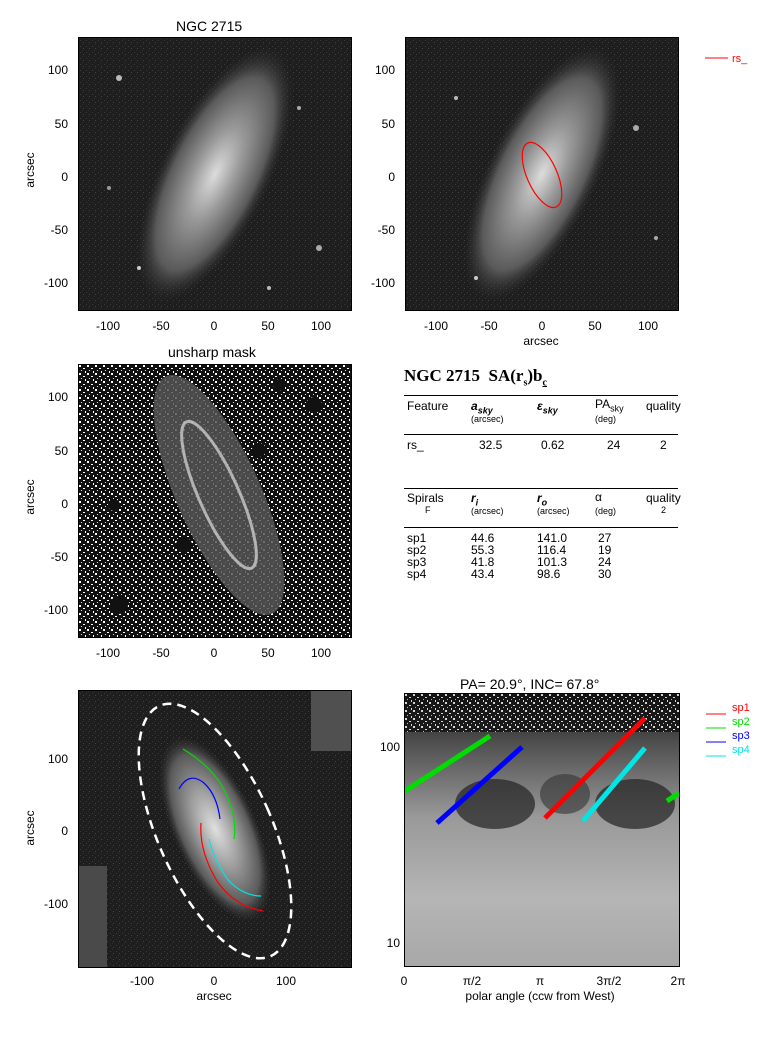 This screenshot has width=779, height=1039. What do you see at coordinates (387, 230) in the screenshot?
I see `y-tick: -50` at bounding box center [387, 230].